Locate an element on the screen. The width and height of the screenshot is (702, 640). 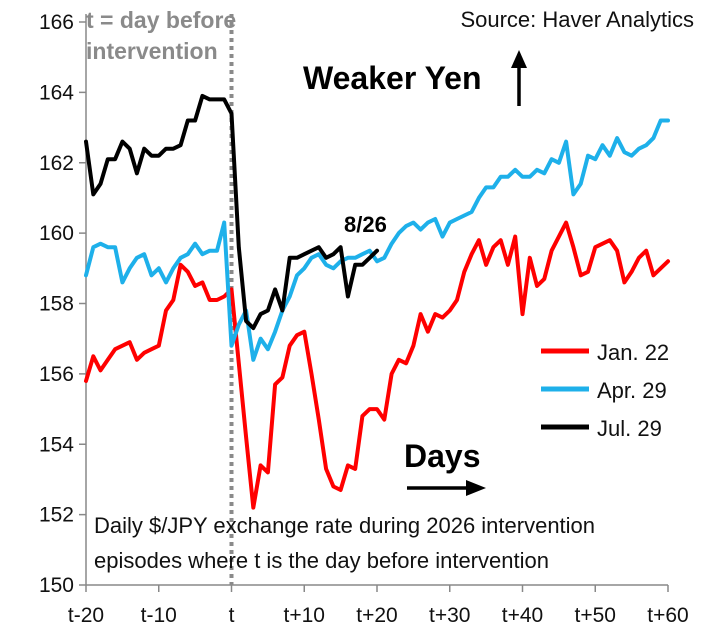
x-tick-label: t+10 is located at coordinates (304, 615).